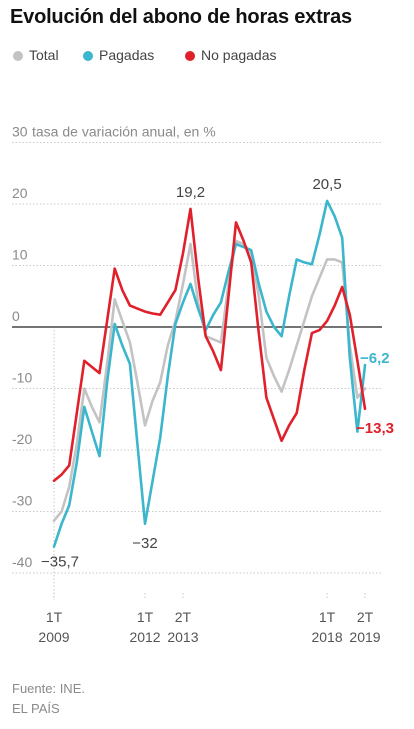 Image resolution: width=414 pixels, height=729 pixels. Describe the element at coordinates (22, 439) in the screenshot. I see `y-tick-label: -20` at that location.